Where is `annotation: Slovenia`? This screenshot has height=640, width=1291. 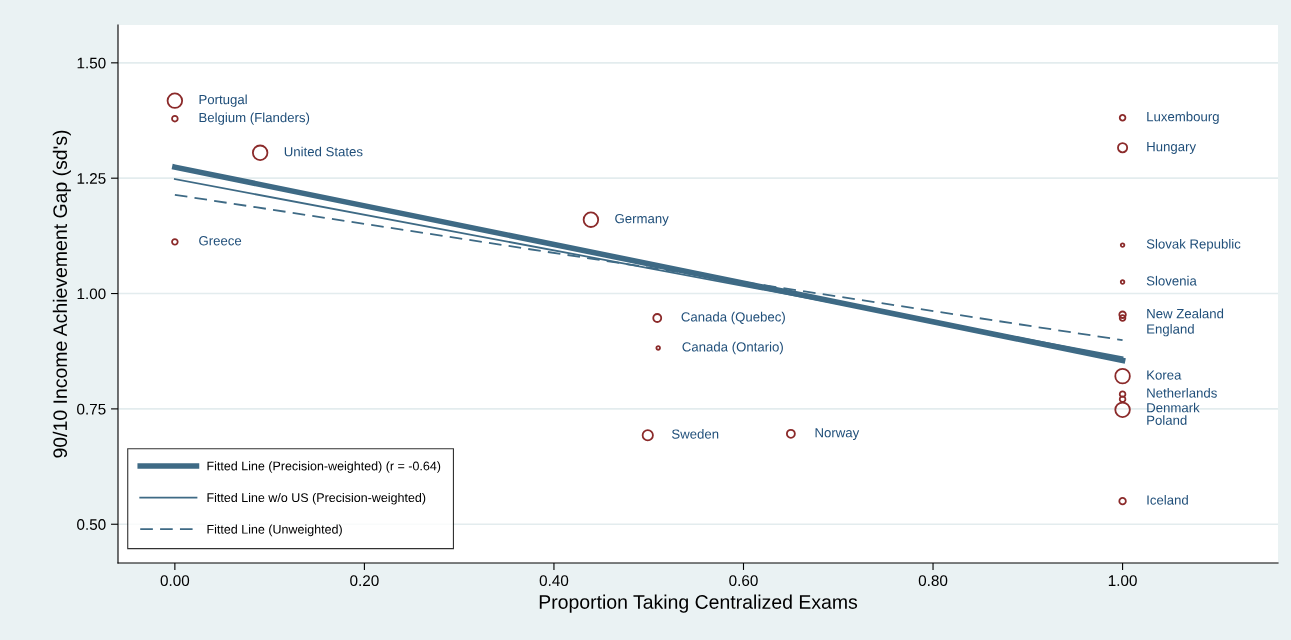
annotation: Slovenia is located at coordinates (1171, 280).